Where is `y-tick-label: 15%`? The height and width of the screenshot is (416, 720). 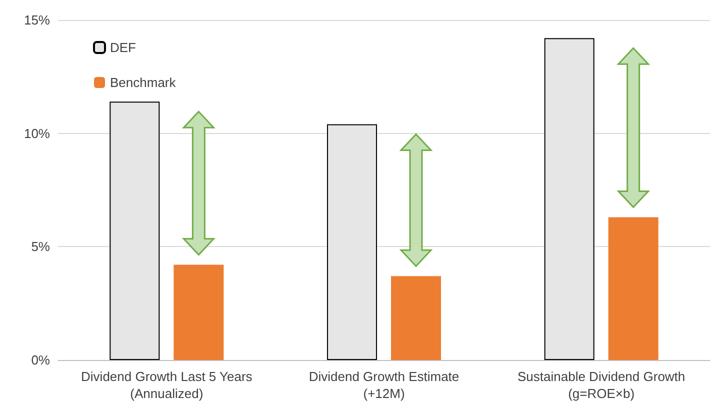 y-tick-label: 15% is located at coordinates (37, 20).